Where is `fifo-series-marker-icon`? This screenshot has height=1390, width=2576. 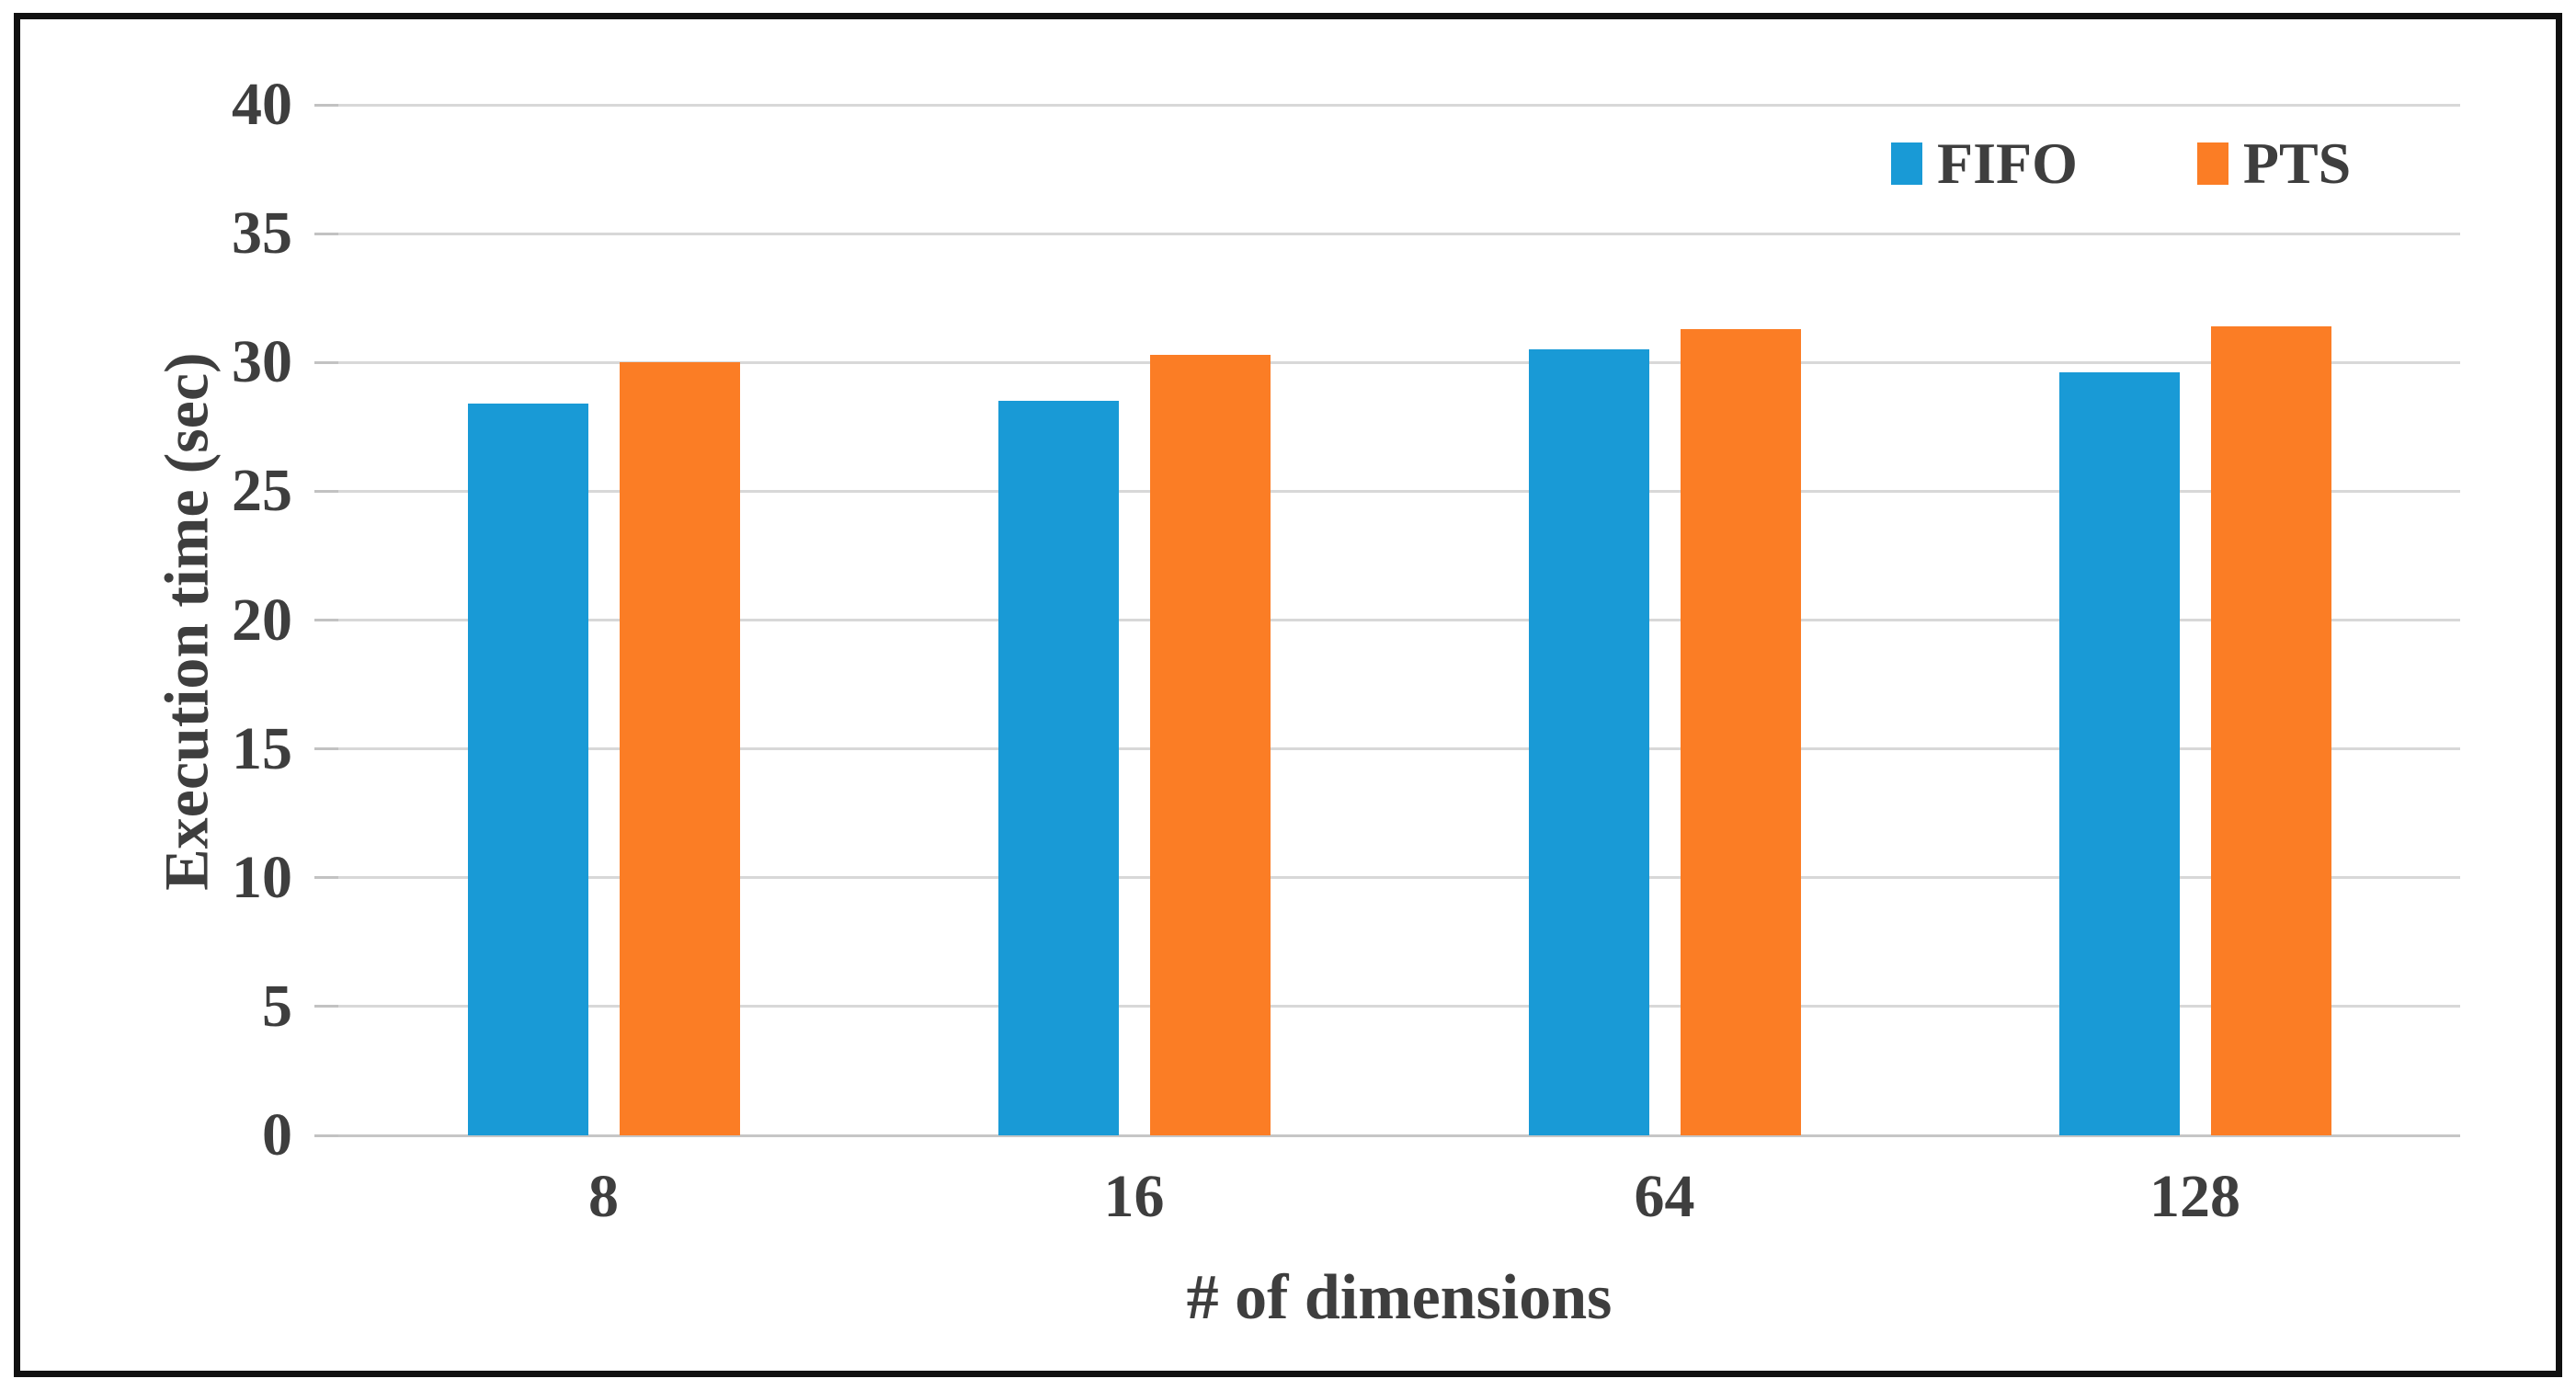
fifo-series-marker-icon is located at coordinates (1906, 163).